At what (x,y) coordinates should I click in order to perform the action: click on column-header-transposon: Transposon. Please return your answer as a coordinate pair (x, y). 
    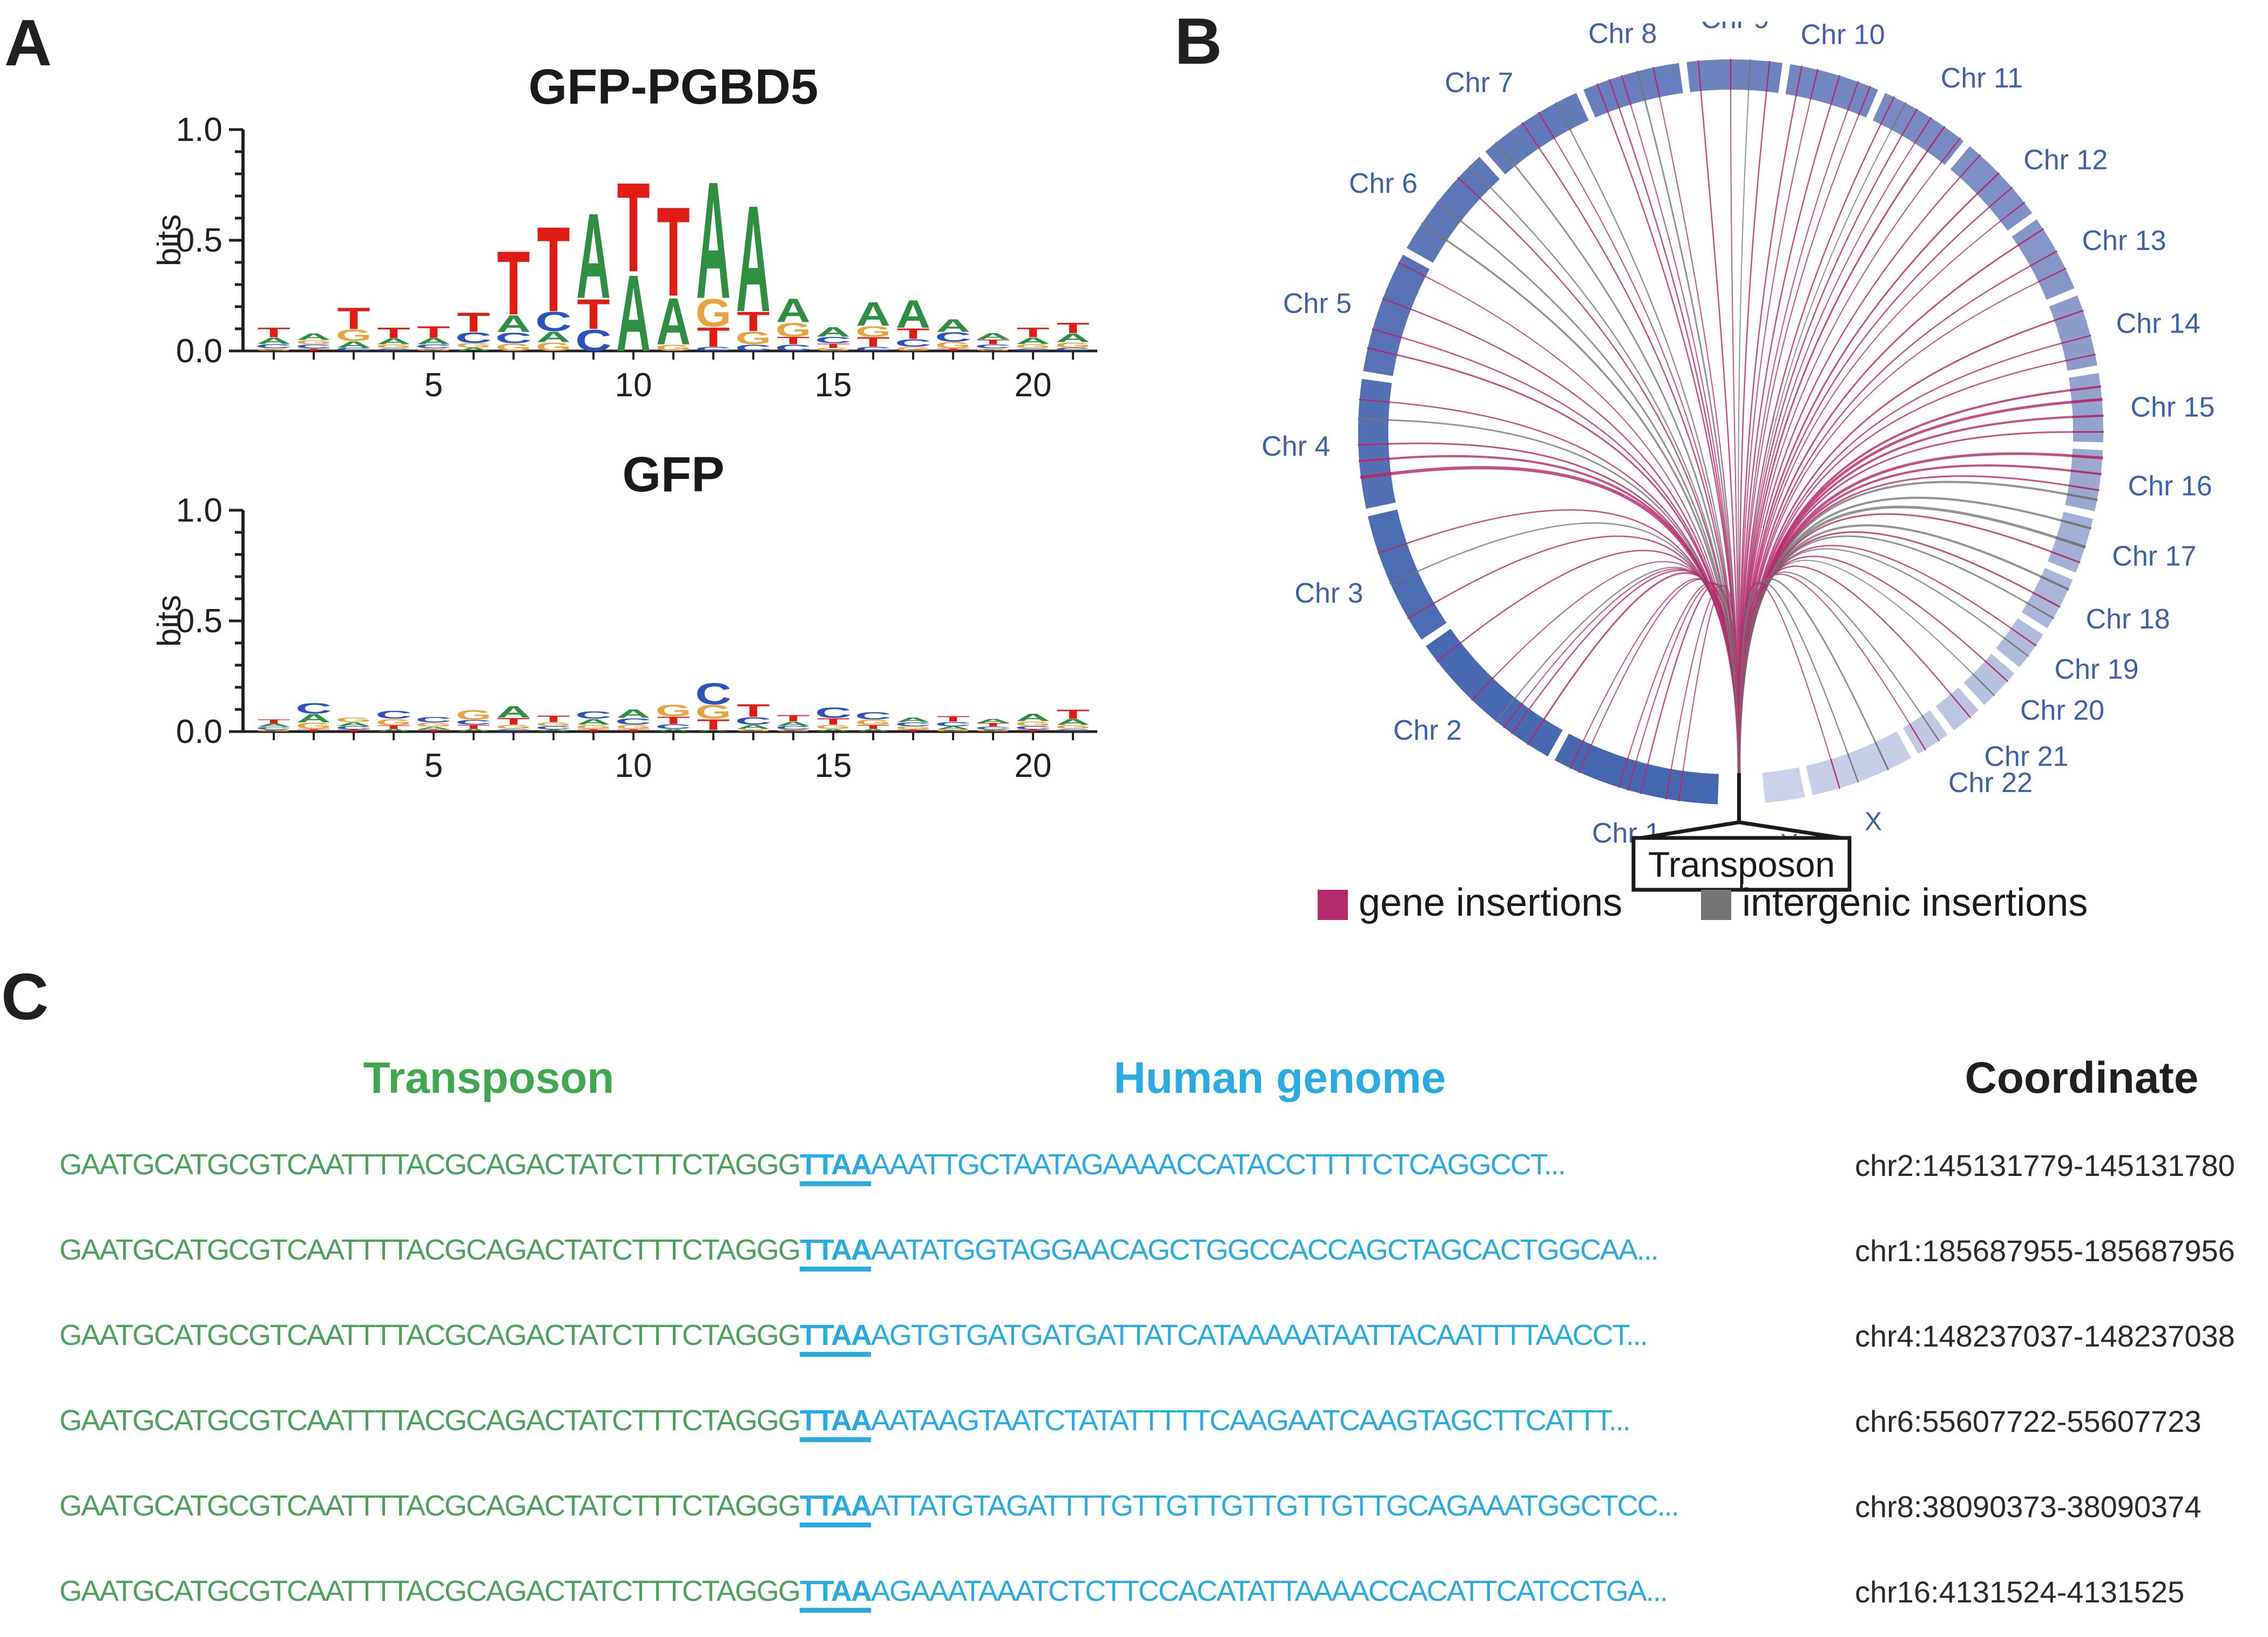
    Looking at the image, I should click on (489, 1078).